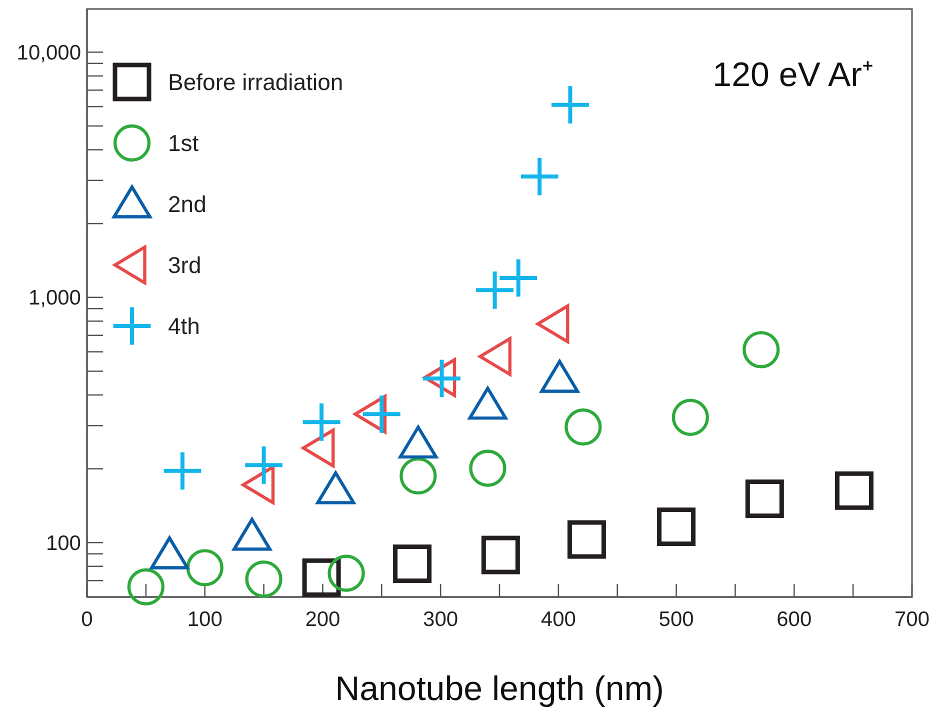 The image size is (929, 710). Describe the element at coordinates (48, 53) in the screenshot. I see `y-tick-label: 10,000` at that location.